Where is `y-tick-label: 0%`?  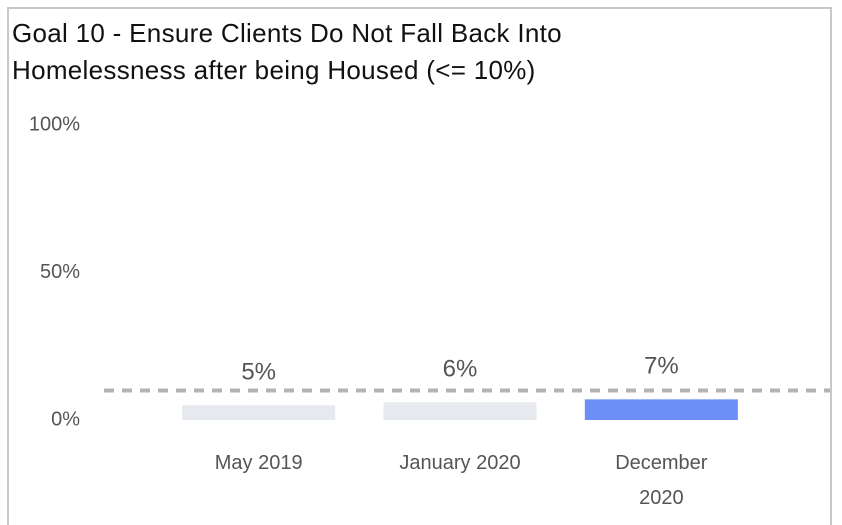
y-tick-label: 0% is located at coordinates (65, 419).